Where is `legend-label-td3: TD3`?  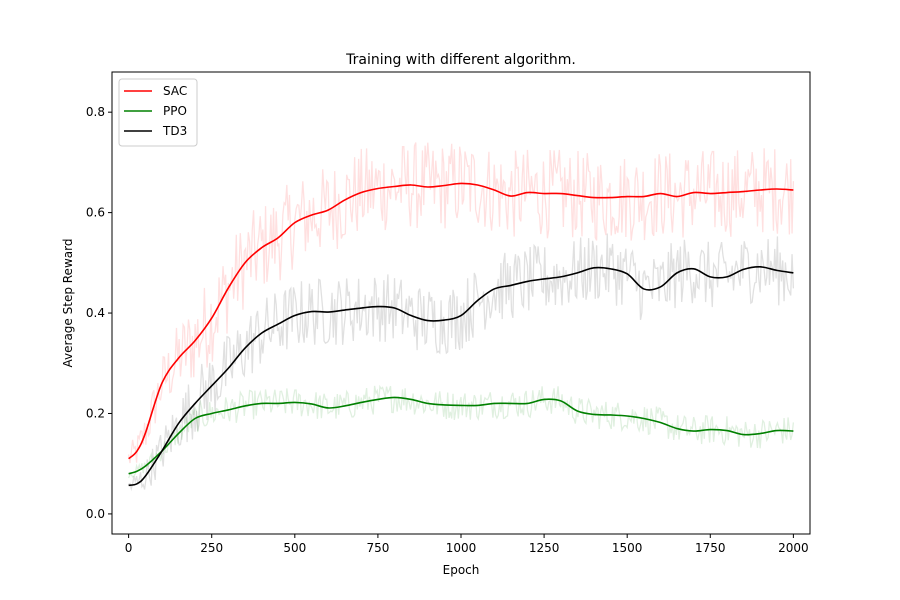
legend-label-td3: TD3 is located at coordinates (174, 131).